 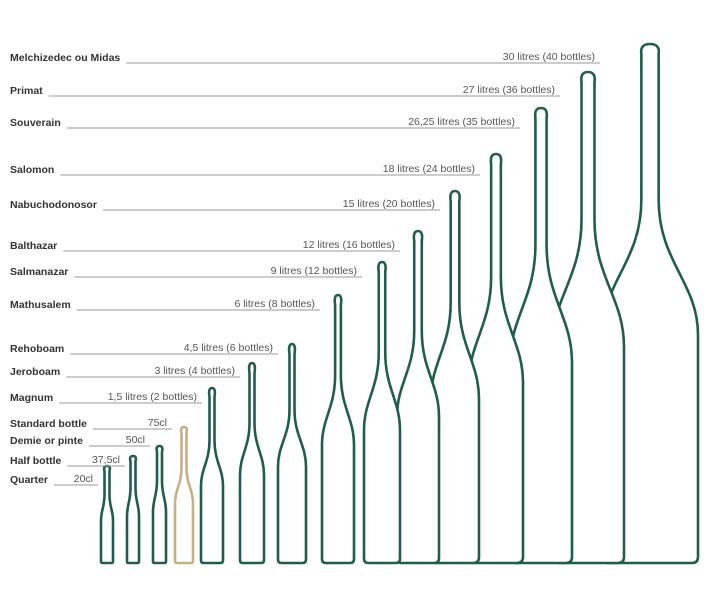 I want to click on bottle-name-label: Balthazar, so click(x=33, y=246).